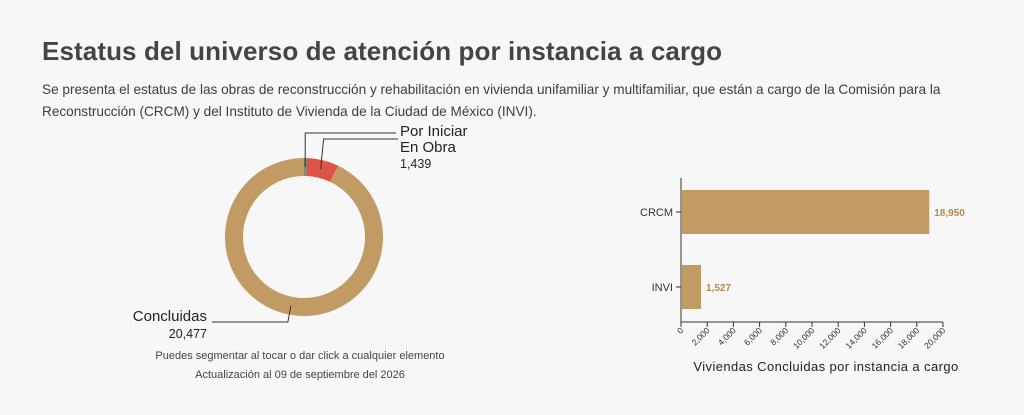 This screenshot has width=1024, height=415. Describe the element at coordinates (188, 334) in the screenshot. I see `value-concluidas: 20,477` at that location.